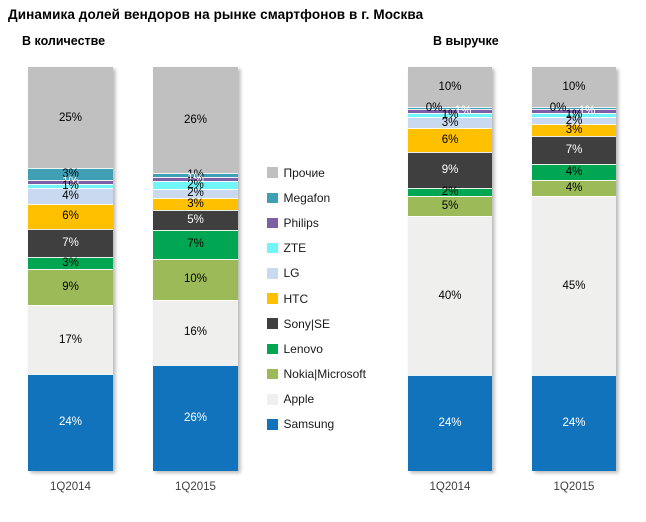 The image size is (646, 522). I want to click on legend-label: Apple, so click(299, 399).